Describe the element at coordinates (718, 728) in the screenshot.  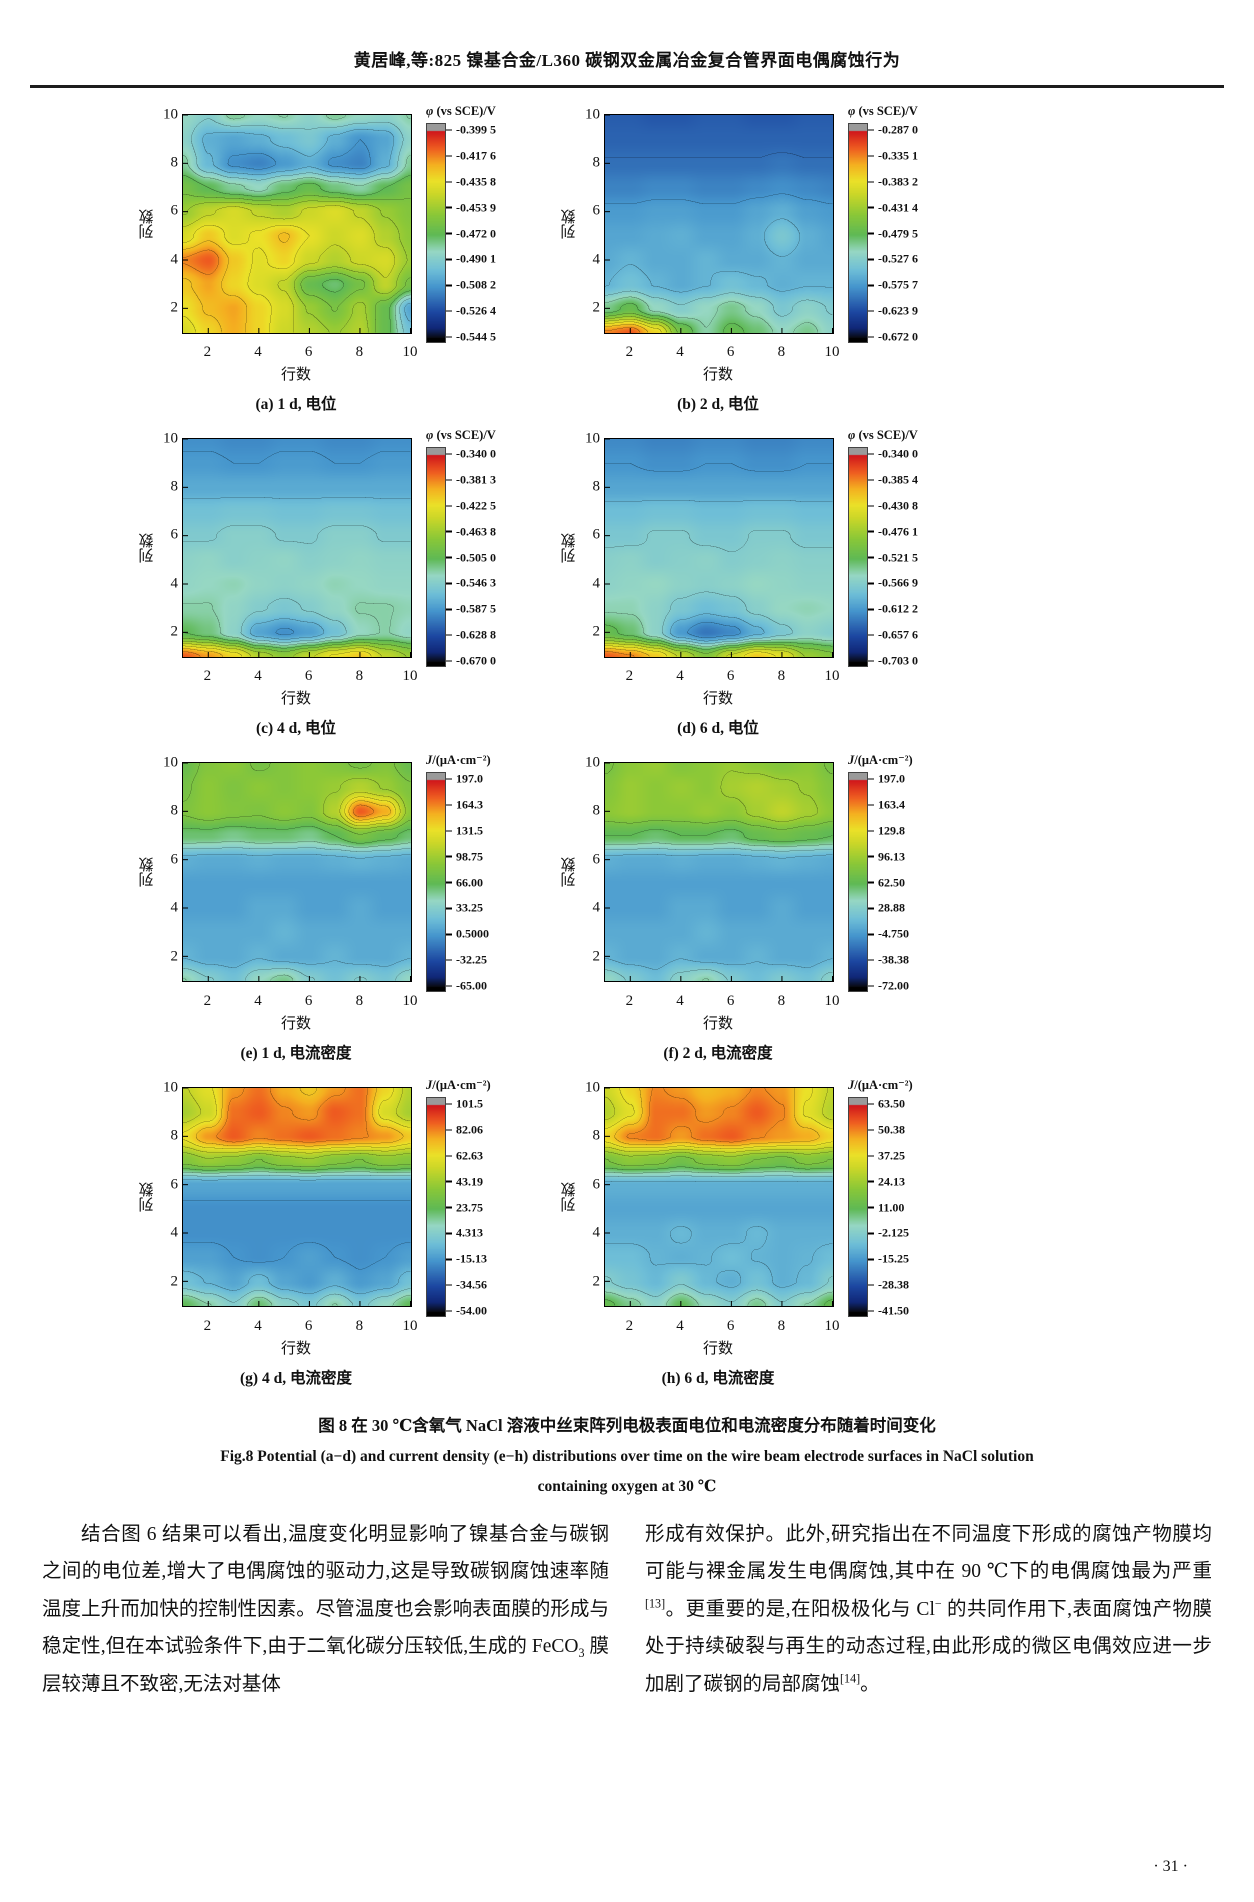
I see `subplot-caption: (d) 6 d, 电位` at that location.